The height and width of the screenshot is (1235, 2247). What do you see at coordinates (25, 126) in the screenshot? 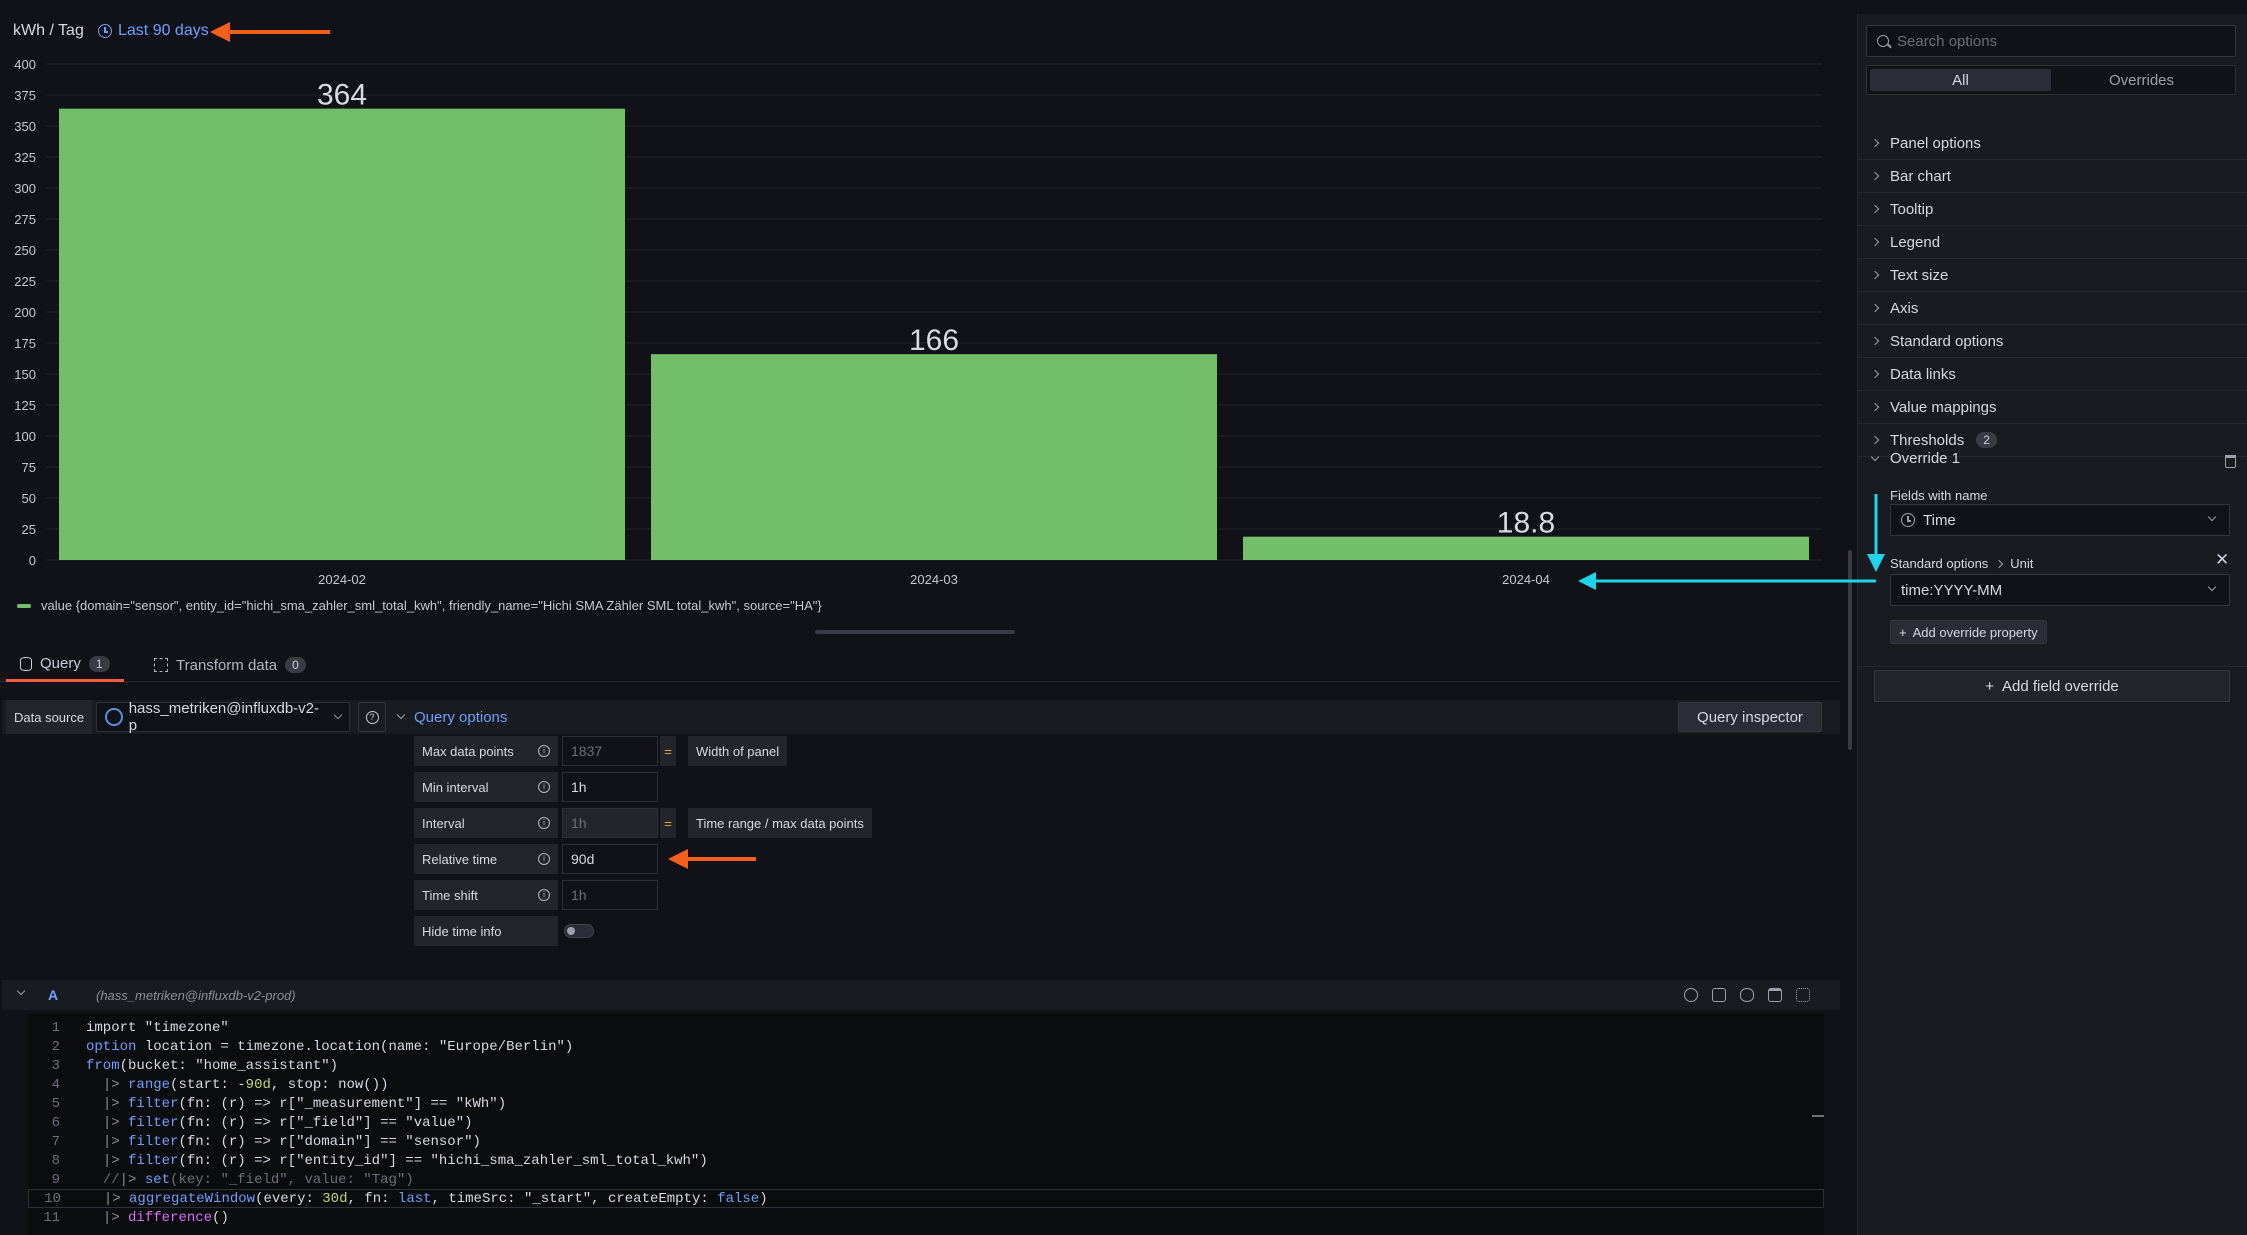
I see `y-tick-label: 350` at bounding box center [25, 126].